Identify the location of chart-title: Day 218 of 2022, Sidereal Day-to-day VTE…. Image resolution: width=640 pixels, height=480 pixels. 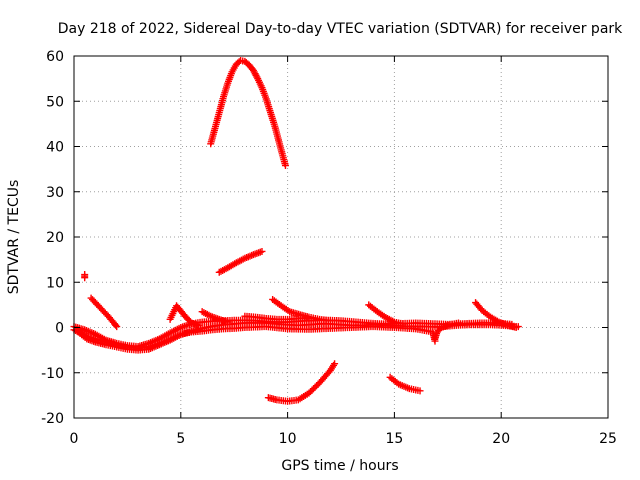
(340, 29).